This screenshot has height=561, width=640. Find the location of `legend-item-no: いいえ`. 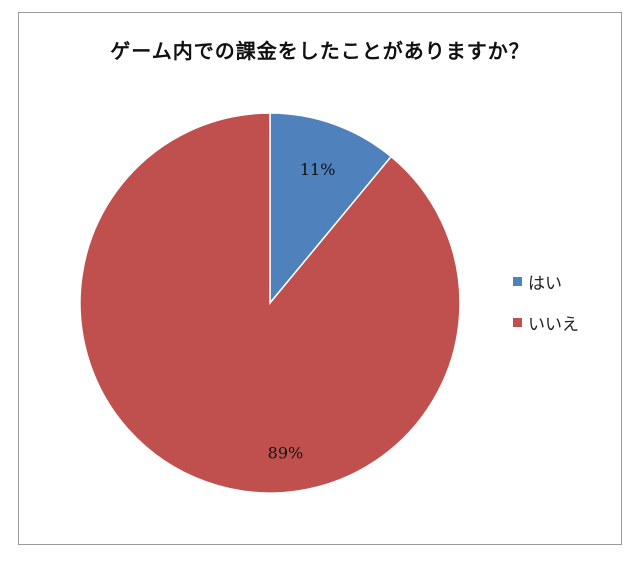

legend-item-no: いいえ is located at coordinates (546, 323).